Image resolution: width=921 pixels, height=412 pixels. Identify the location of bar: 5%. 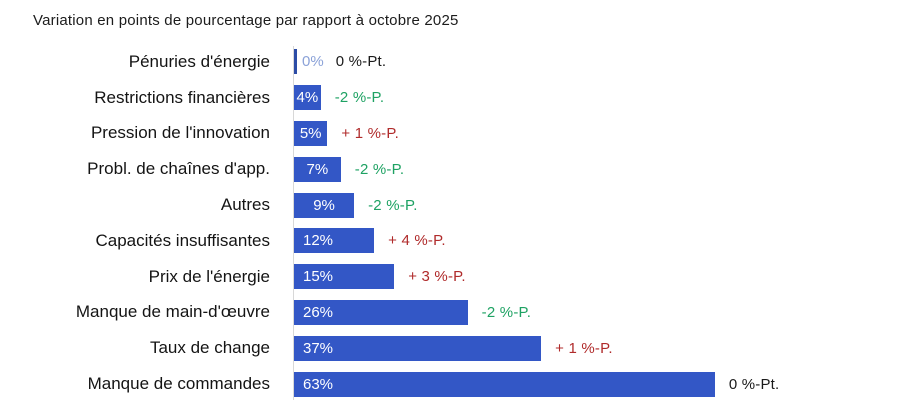
(311, 133).